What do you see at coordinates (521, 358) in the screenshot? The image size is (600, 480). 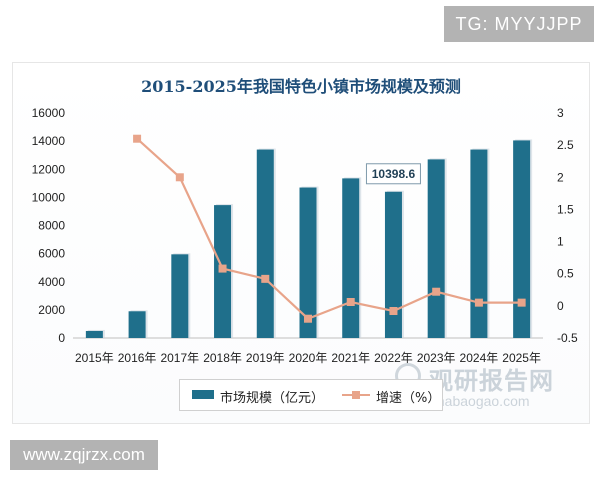 I see `x-tick-label: 2025年` at bounding box center [521, 358].